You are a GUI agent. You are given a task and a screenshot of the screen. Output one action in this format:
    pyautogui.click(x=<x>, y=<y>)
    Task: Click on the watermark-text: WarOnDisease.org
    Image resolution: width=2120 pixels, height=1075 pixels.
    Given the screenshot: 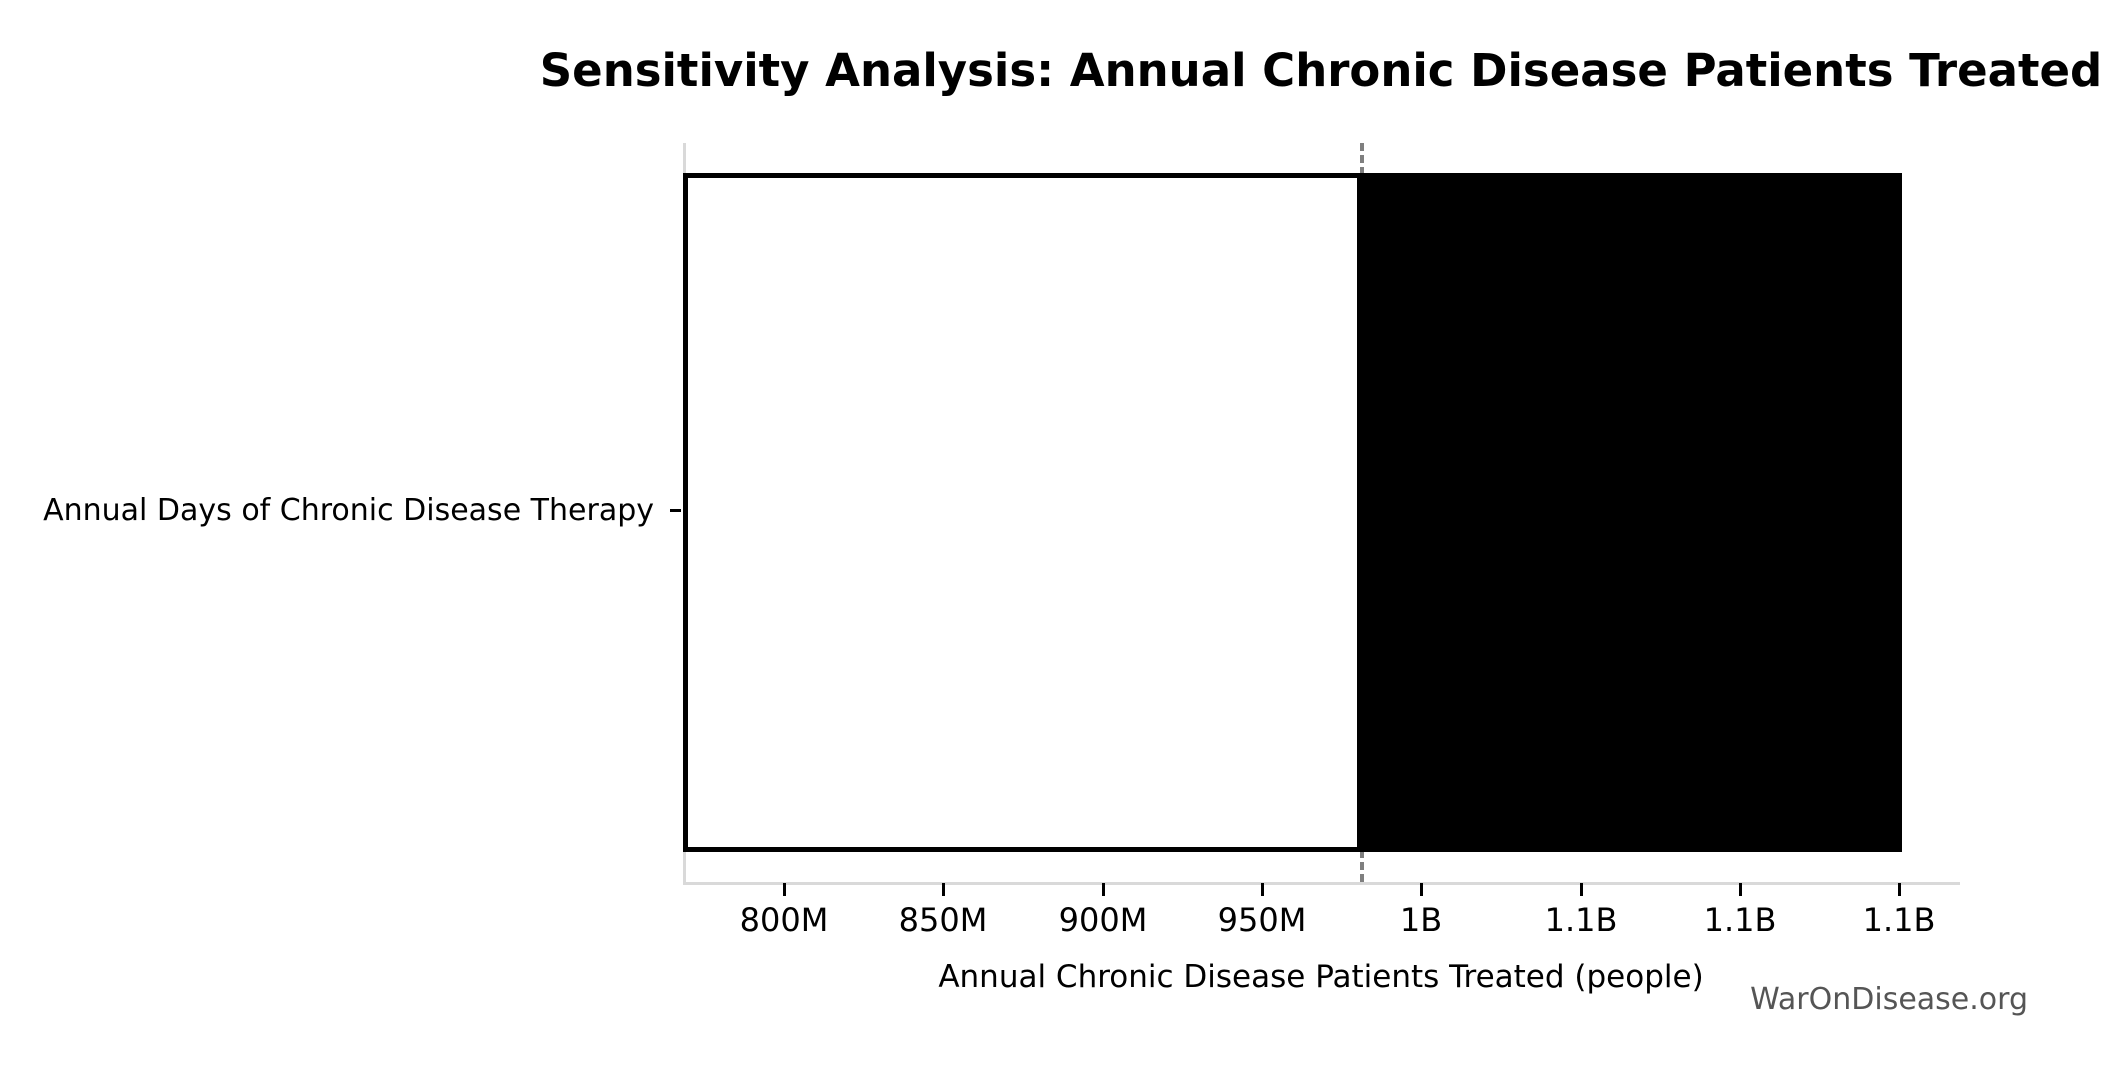 What is the action you would take?
    pyautogui.click(x=1889, y=999)
    